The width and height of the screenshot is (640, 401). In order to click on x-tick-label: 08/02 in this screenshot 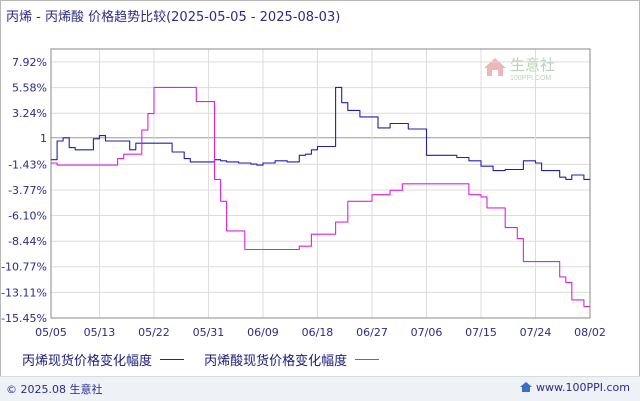, I will do `click(590, 332)`.